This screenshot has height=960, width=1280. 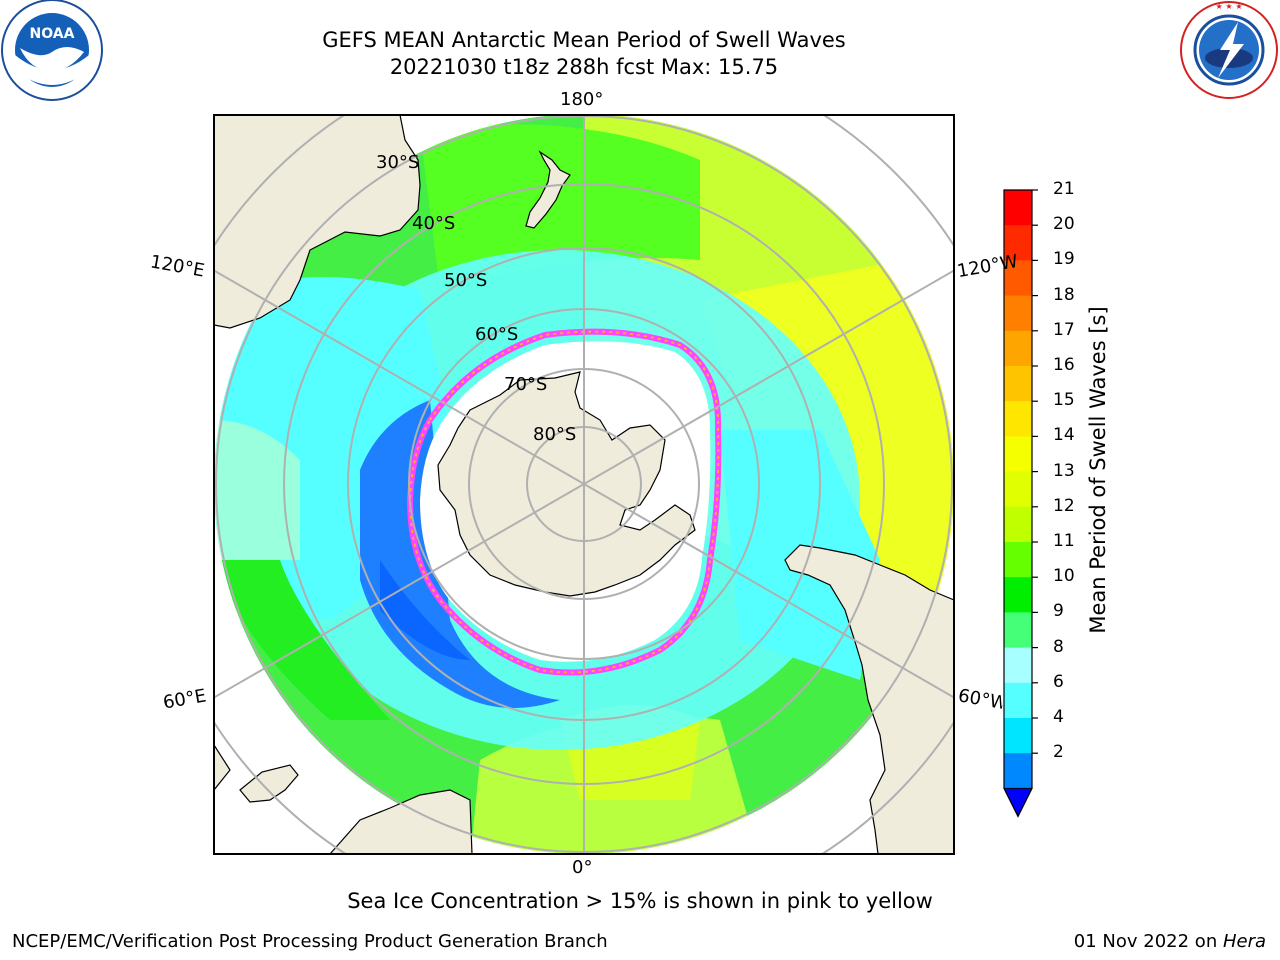 I want to click on nws-logo: ★ ★ ★, so click(x=1229, y=50).